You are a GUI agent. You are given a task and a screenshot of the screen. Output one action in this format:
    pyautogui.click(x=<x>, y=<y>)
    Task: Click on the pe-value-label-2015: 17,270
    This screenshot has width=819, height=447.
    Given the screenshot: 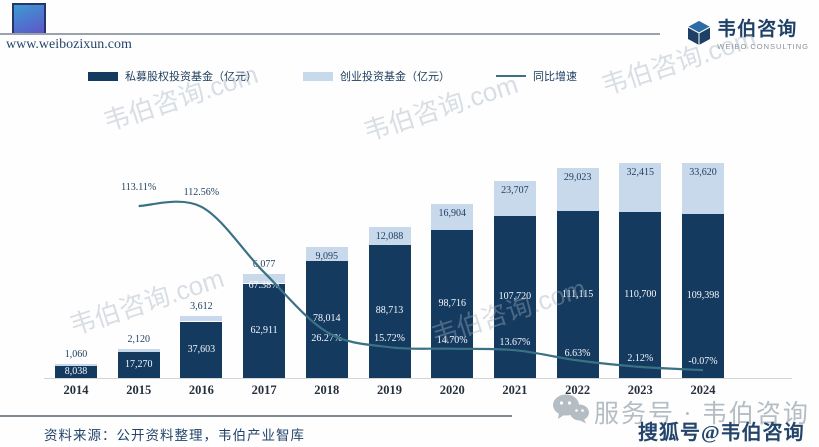 What is the action you would take?
    pyautogui.click(x=138, y=364)
    